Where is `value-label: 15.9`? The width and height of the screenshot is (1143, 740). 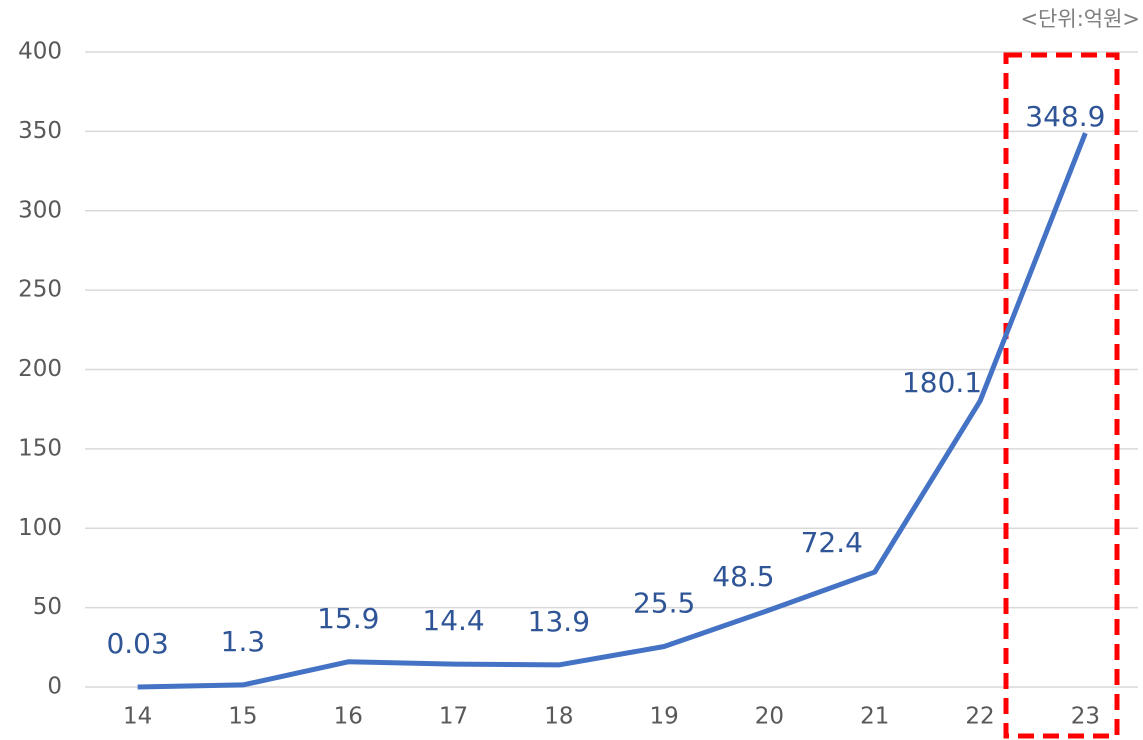 value-label: 15.9 is located at coordinates (348, 618).